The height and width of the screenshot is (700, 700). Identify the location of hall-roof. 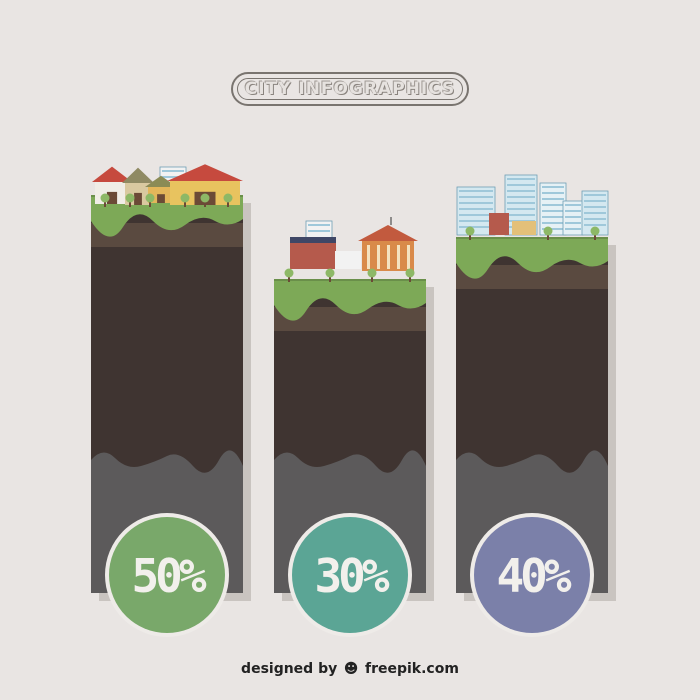
(388, 233).